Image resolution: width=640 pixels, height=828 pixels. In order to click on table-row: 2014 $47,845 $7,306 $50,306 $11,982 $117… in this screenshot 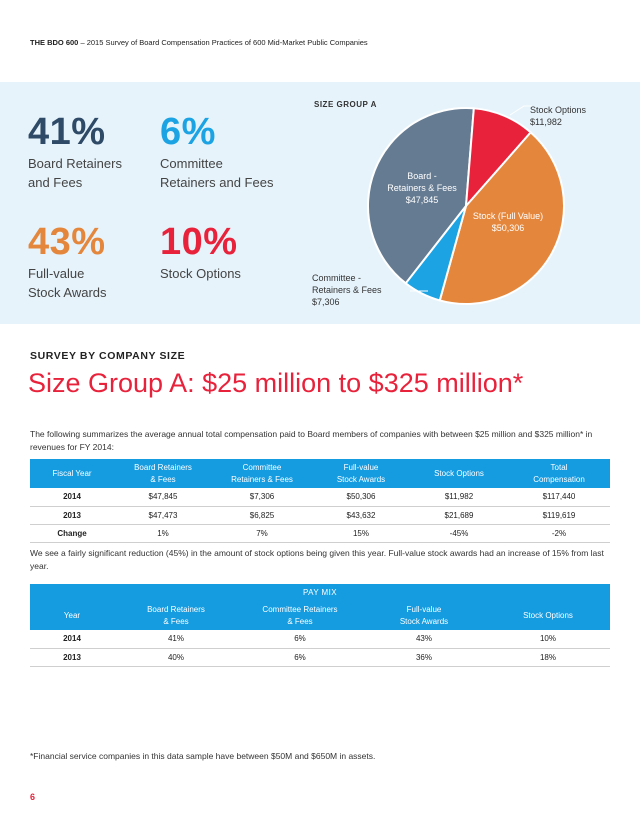, I will do `click(320, 497)`.